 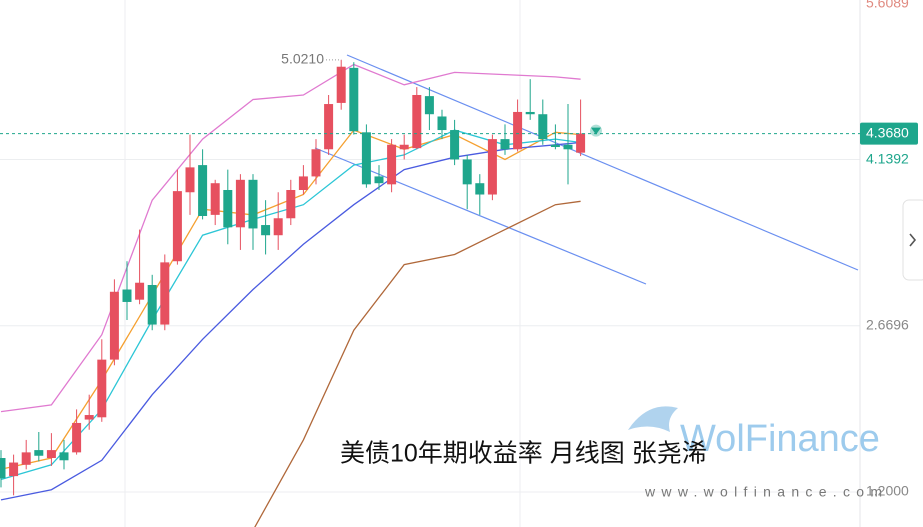 What do you see at coordinates (780, 439) in the screenshot?
I see `brand: WolFinance` at bounding box center [780, 439].